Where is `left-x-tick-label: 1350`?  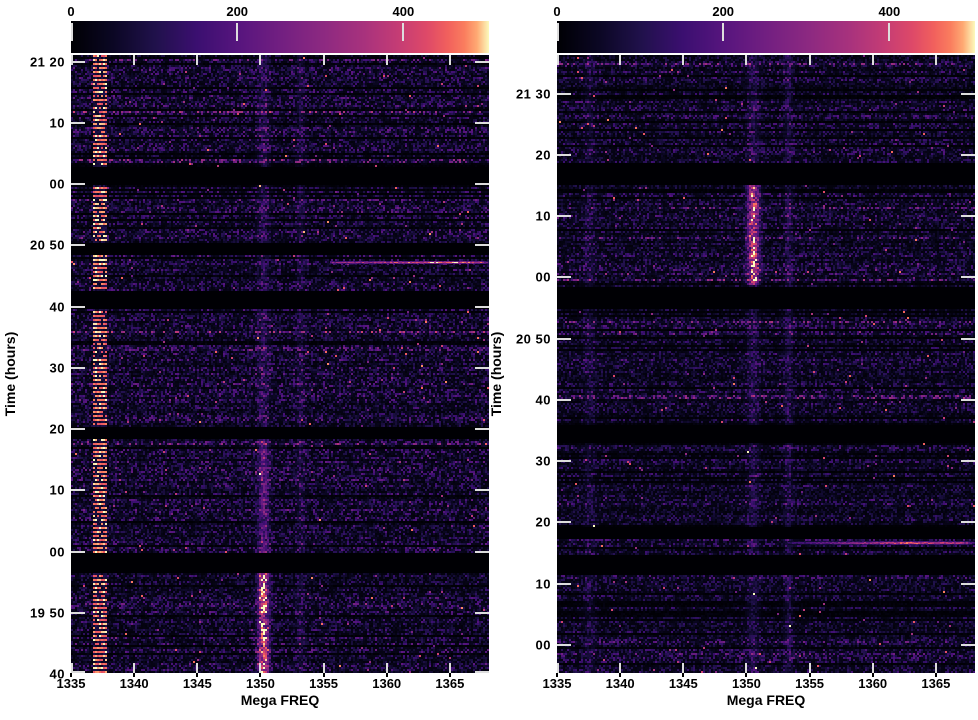
left-x-tick-label: 1350 is located at coordinates (260, 683).